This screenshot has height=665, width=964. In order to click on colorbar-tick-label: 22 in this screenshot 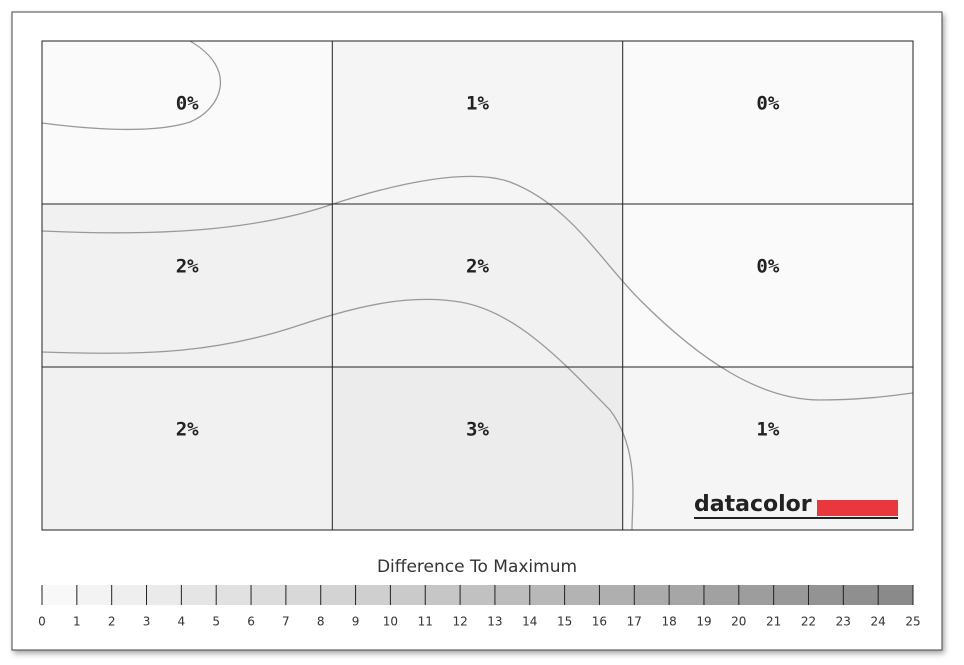, I will do `click(808, 622)`.